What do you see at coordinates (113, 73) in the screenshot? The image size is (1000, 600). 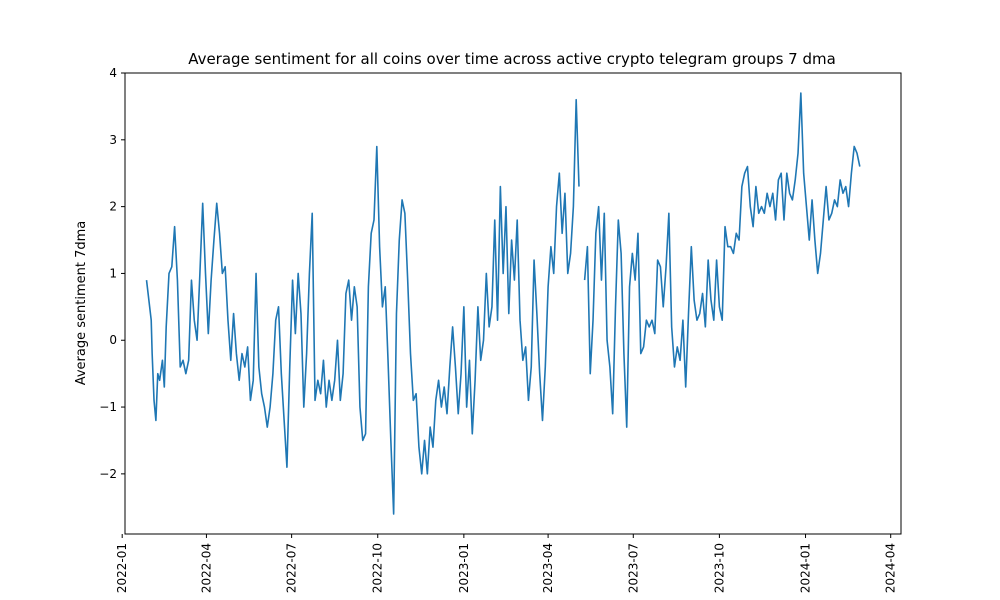 I see `y-tick-label: 4` at bounding box center [113, 73].